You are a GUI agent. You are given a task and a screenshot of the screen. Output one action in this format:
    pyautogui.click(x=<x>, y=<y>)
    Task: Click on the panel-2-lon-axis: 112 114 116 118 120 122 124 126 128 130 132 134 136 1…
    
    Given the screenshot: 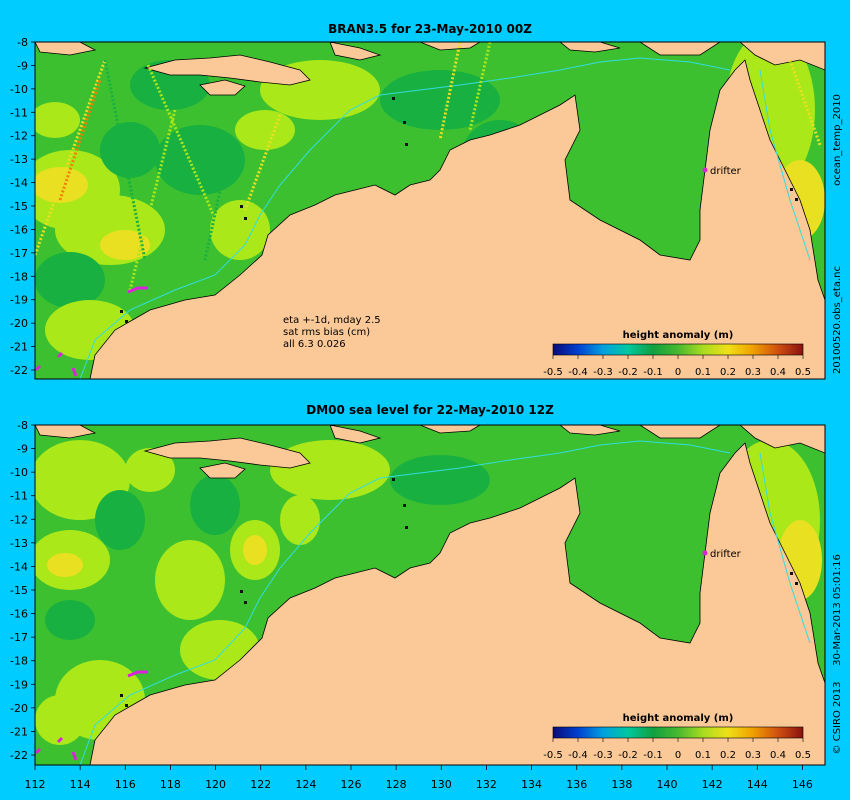 What is the action you would take?
    pyautogui.click(x=419, y=778)
    